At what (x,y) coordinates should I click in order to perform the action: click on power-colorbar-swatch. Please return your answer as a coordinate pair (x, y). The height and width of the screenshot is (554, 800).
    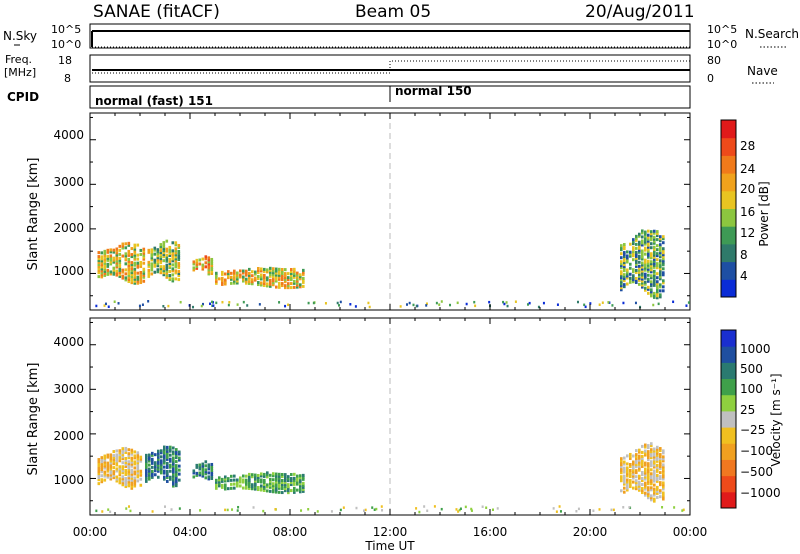
    Looking at the image, I should click on (728, 129).